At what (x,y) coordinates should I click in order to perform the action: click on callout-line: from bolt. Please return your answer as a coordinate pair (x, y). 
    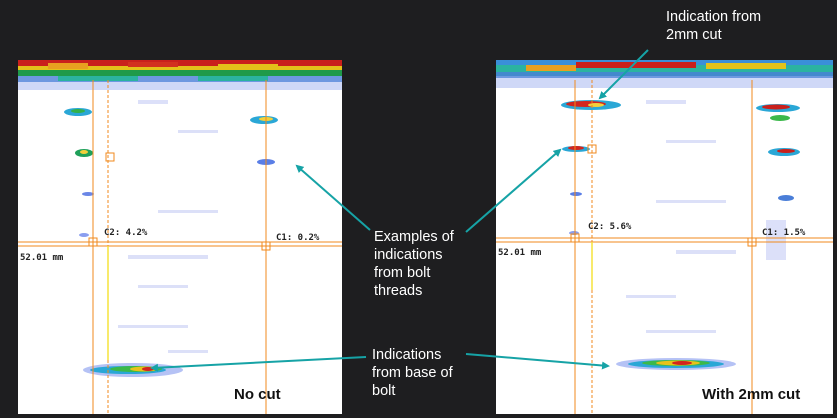
    Looking at the image, I should click on (402, 273).